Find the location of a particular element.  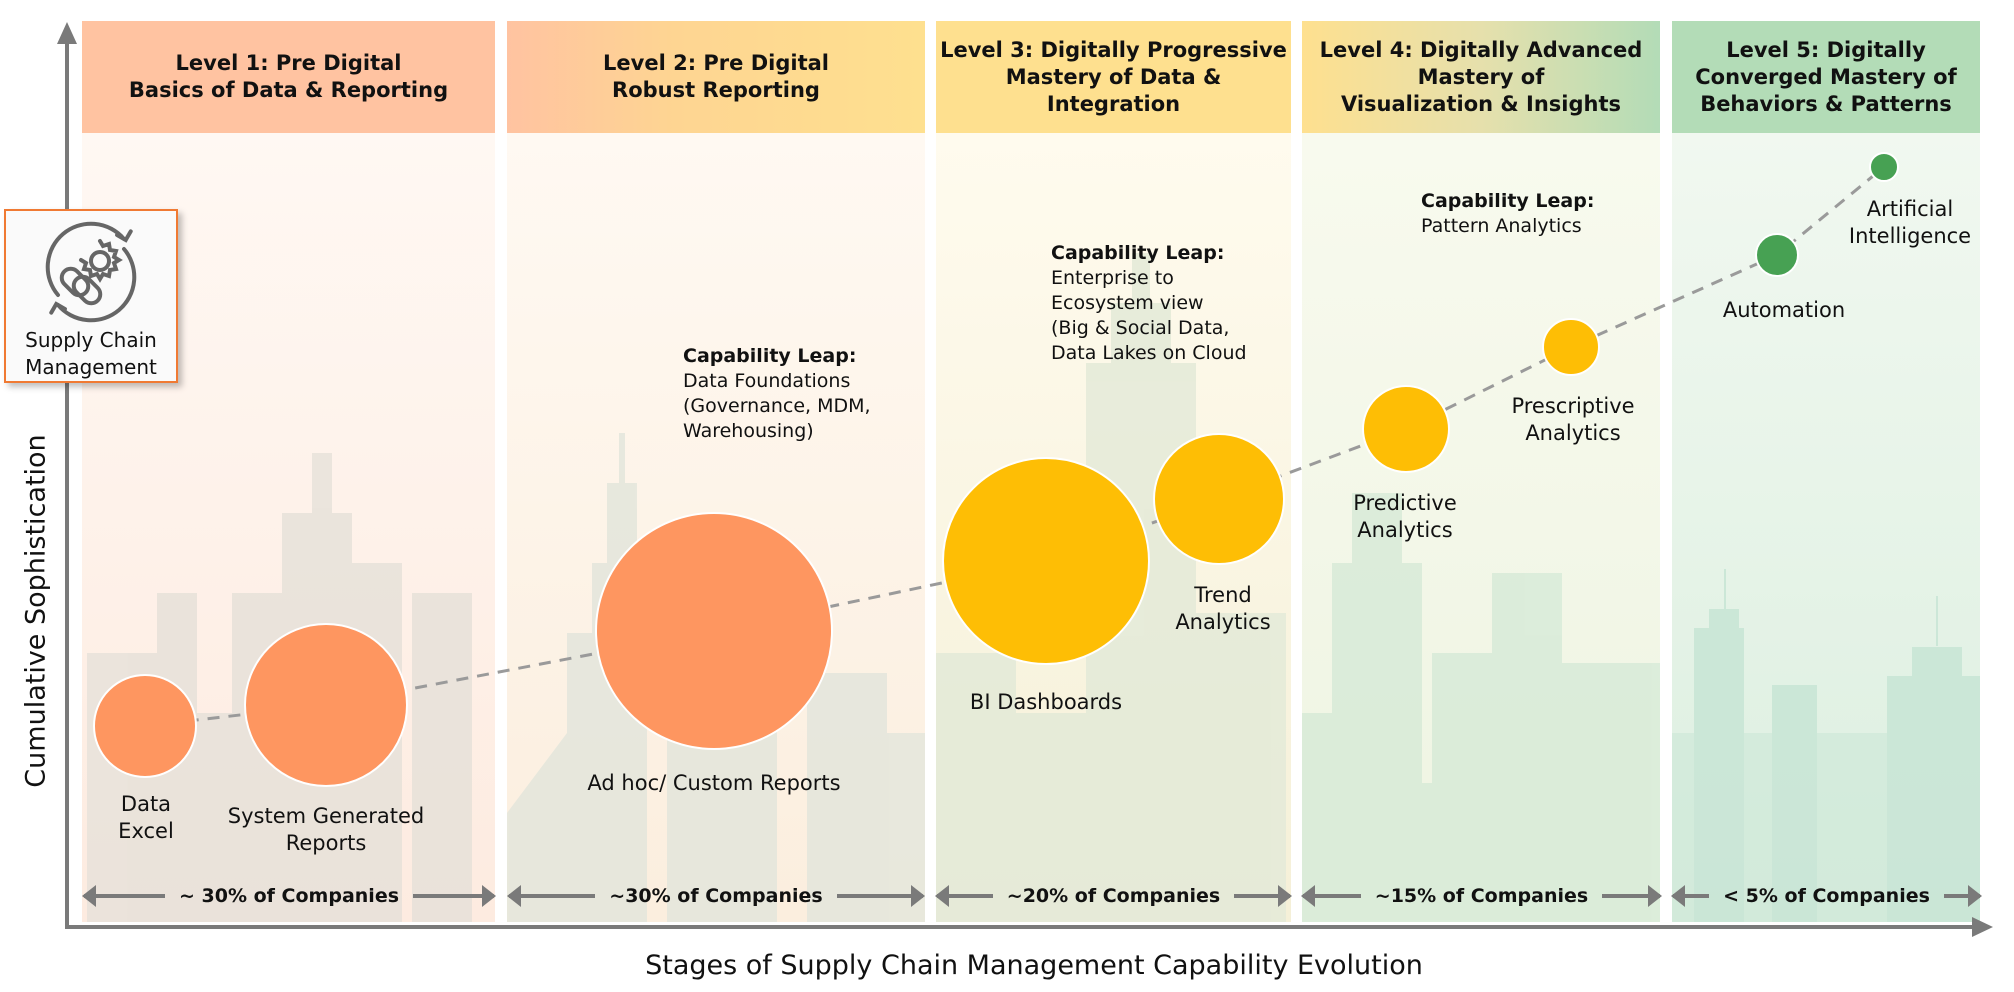

y-axis-arrow-icon is located at coordinates (67, 33).